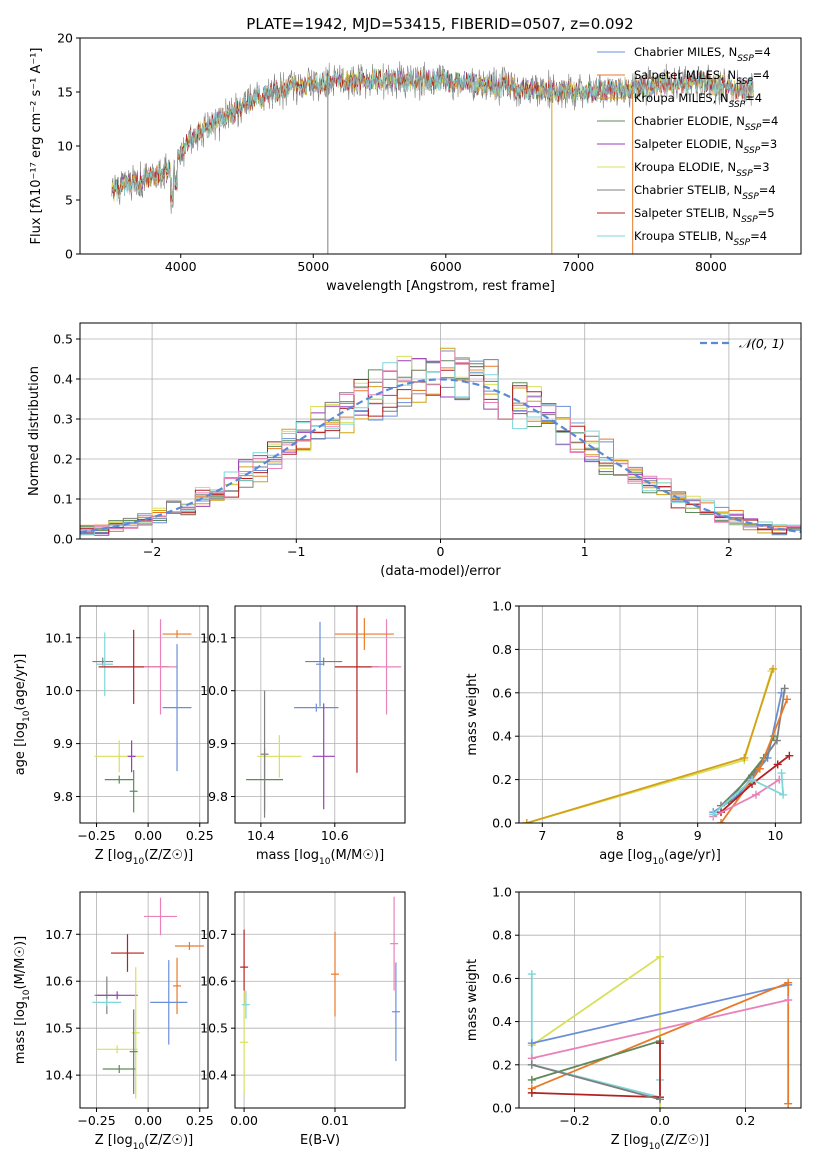 Image resolution: width=819 pixels, height=1170 pixels. Describe the element at coordinates (214, 637) in the screenshot. I see `age_vs_mass-ytick-label: 10.1` at that location.